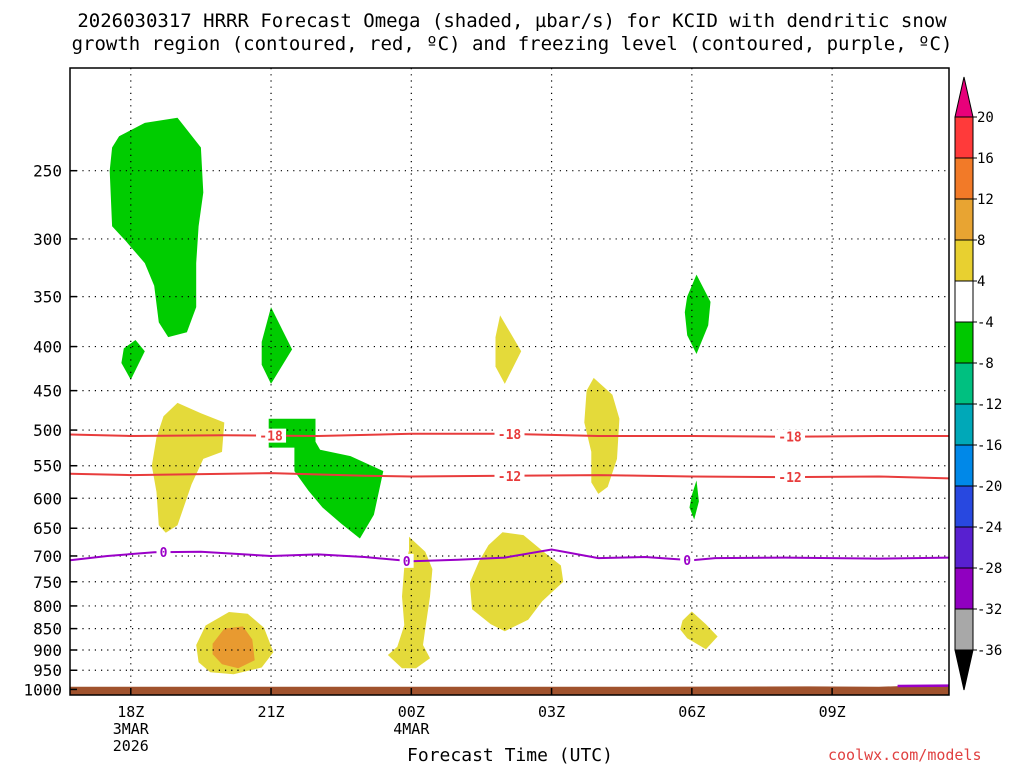 The height and width of the screenshot is (768, 1024). Describe the element at coordinates (964, 97) in the screenshot. I see `colorbar-top-triangle` at that location.